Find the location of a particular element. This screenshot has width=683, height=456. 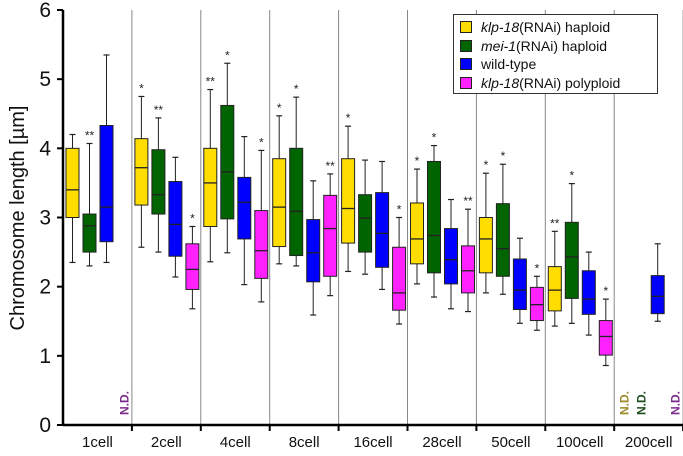

legend-item-klp18-polyploid: klp-18 (RNAi) polyploid is located at coordinates (558, 83).